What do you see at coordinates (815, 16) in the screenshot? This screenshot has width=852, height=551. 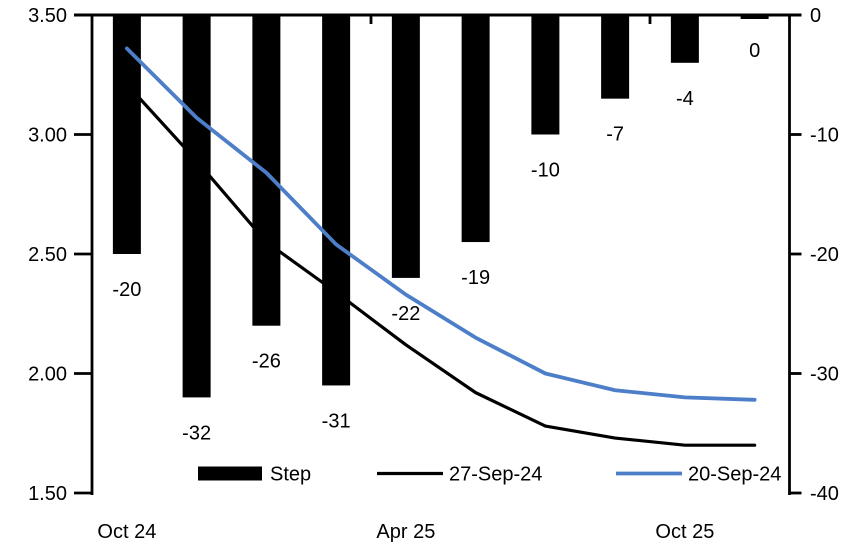 I see `right-axis-label: 0` at bounding box center [815, 16].